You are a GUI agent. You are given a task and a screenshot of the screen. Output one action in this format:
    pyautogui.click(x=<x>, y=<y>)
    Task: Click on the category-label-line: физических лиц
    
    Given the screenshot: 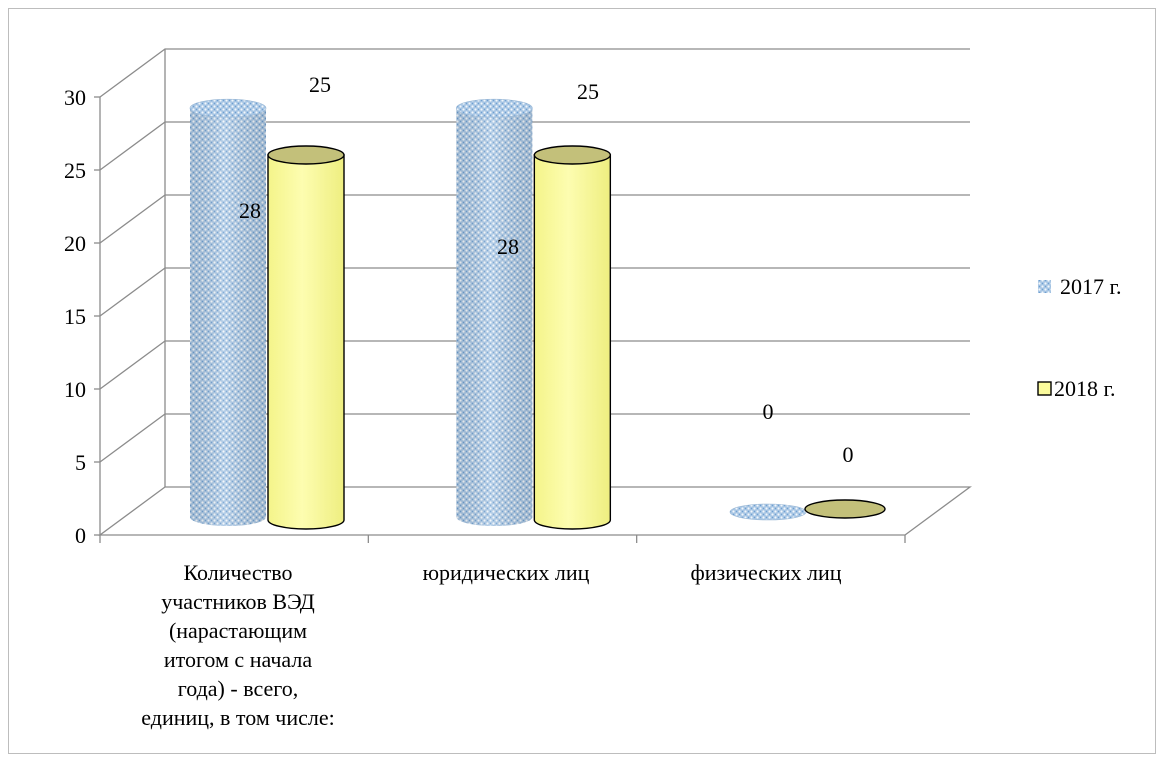 What is the action you would take?
    pyautogui.click(x=765, y=572)
    